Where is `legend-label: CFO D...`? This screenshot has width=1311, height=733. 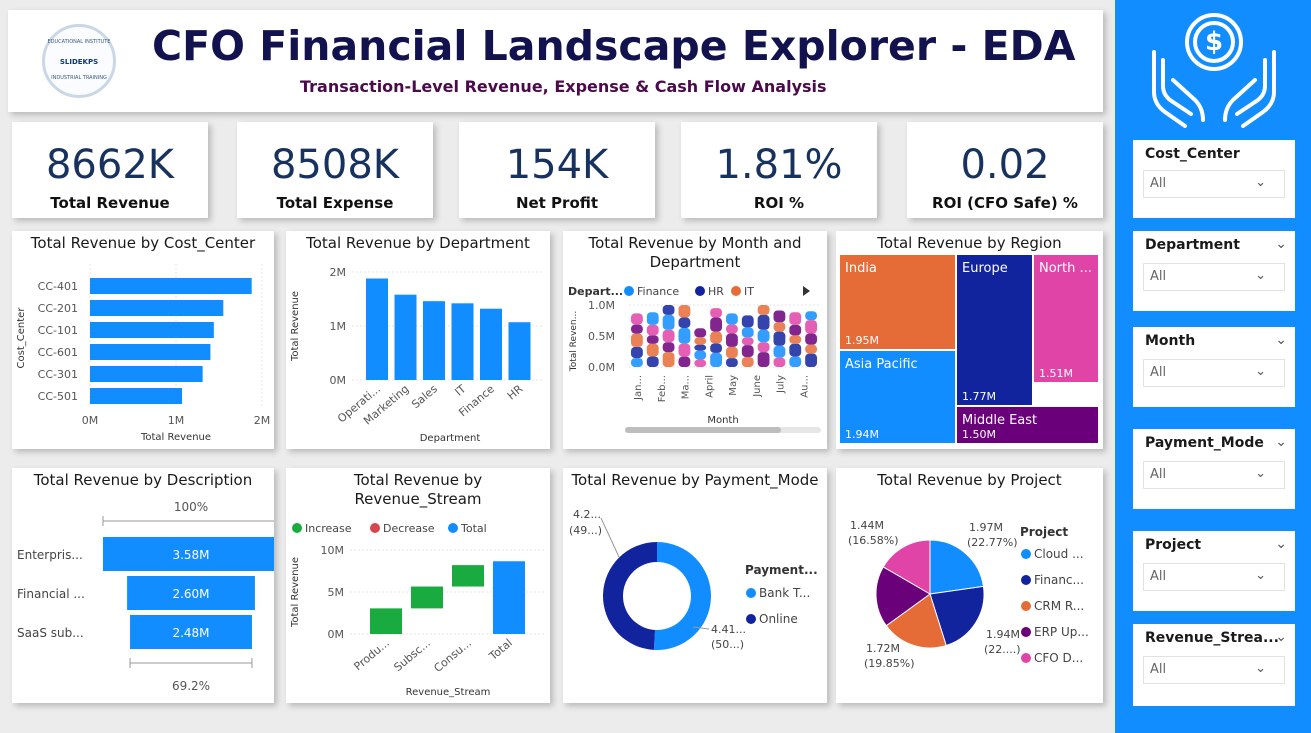 legend-label: CFO D... is located at coordinates (1058, 658).